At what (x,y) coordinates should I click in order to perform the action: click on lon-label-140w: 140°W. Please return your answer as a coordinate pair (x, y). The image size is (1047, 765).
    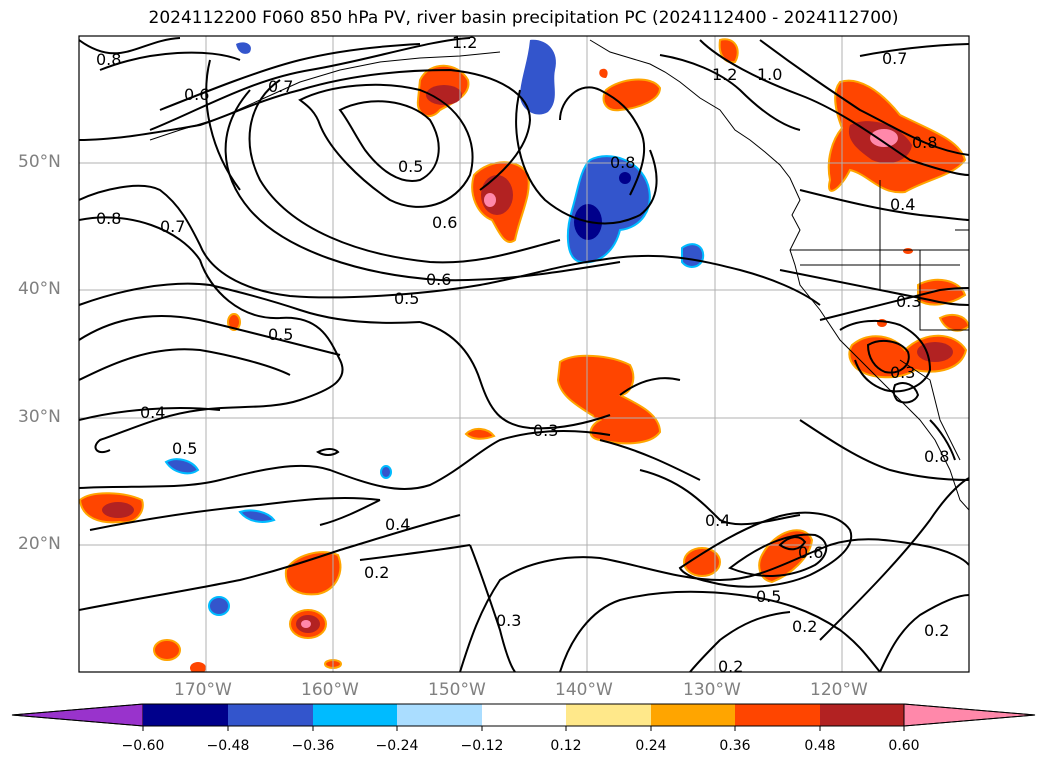
    Looking at the image, I should click on (584, 690).